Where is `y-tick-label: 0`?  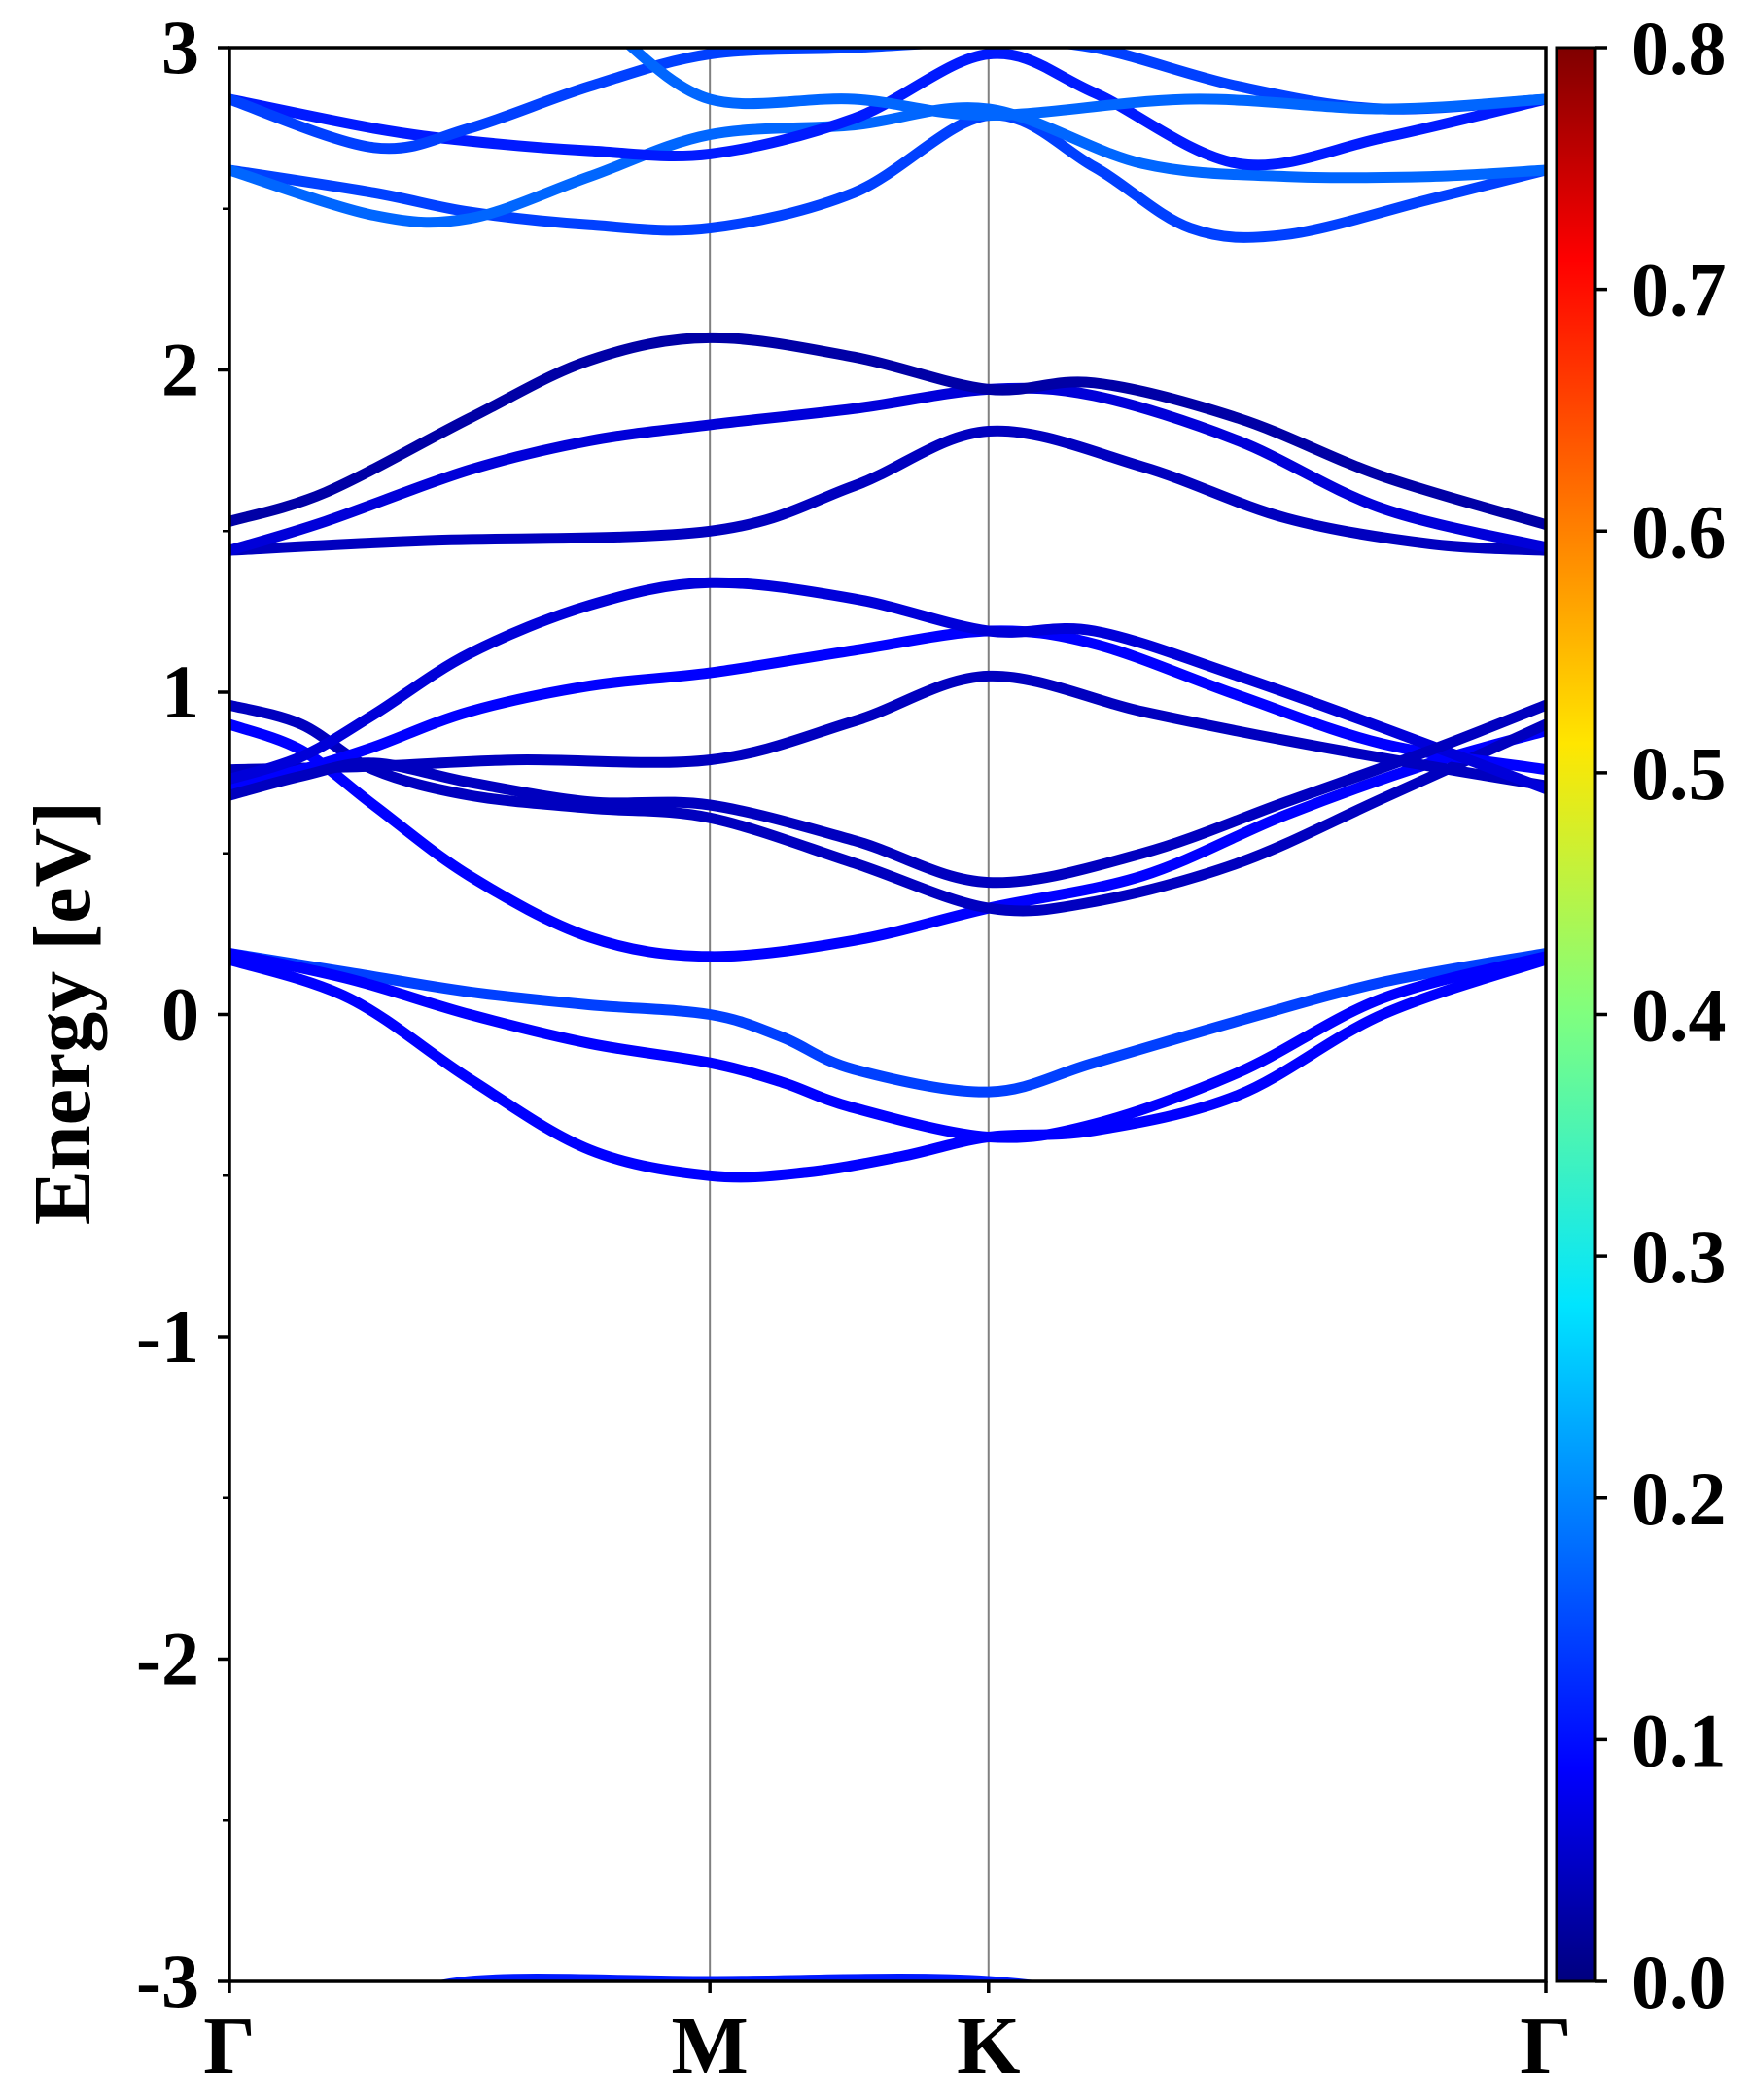 y-tick-label: 0 is located at coordinates (180, 1014).